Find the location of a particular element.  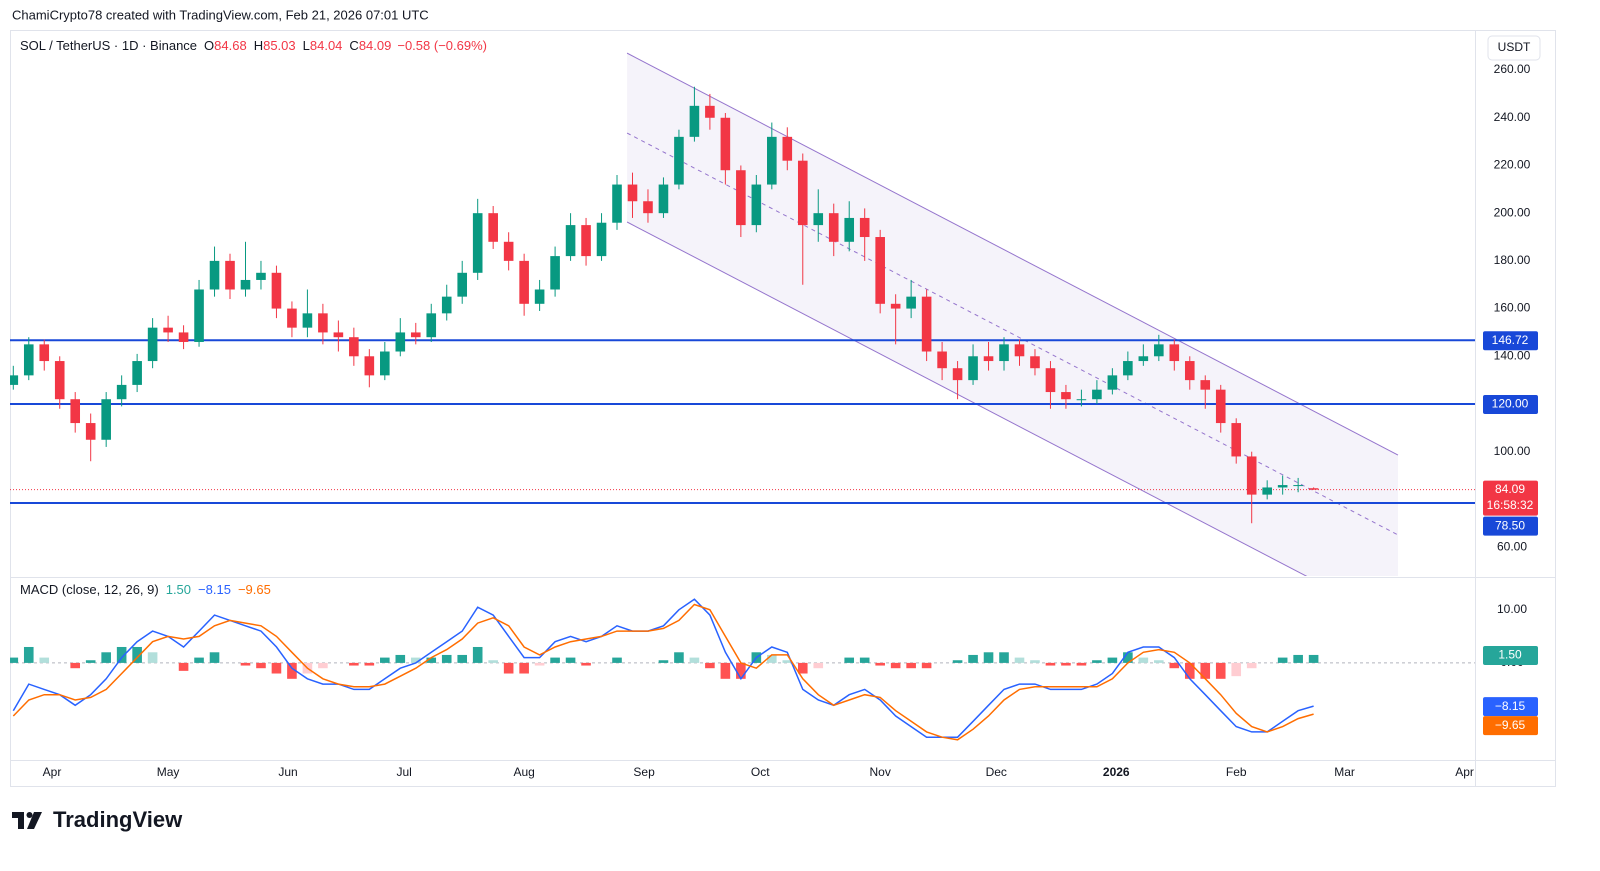

macd-value-label: −8.15 is located at coordinates (1510, 706).